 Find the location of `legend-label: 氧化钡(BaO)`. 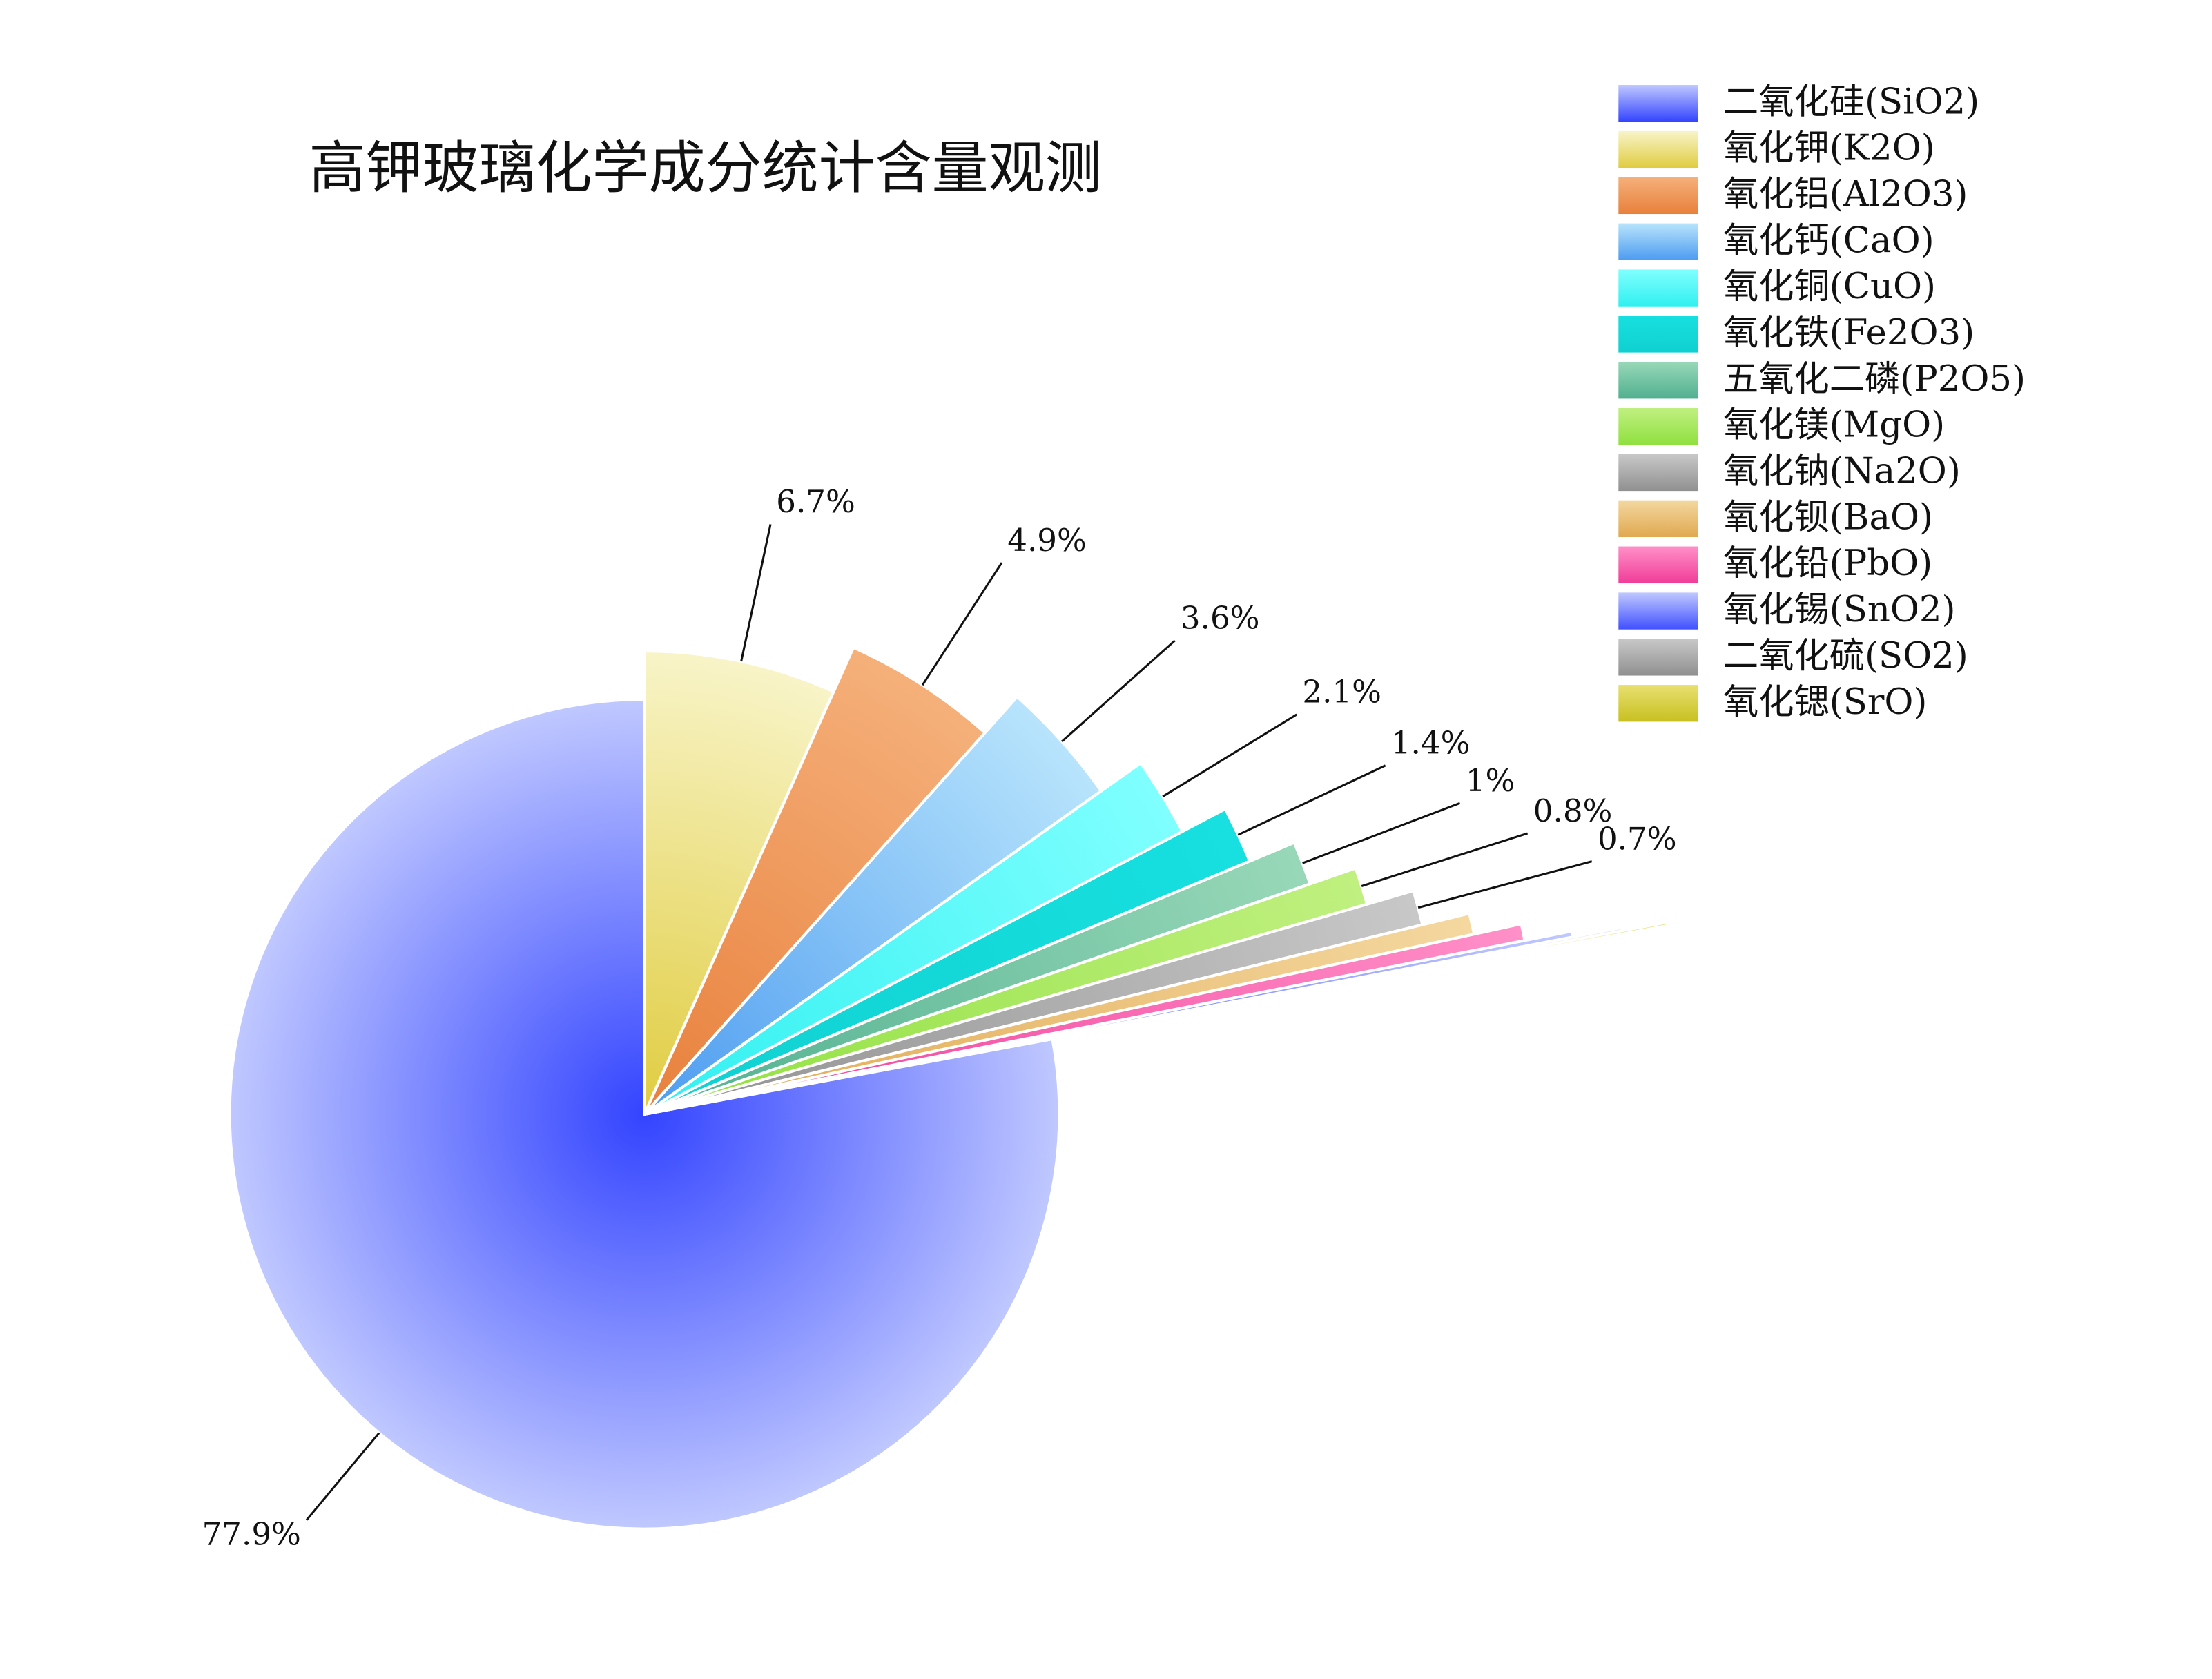

legend-label: 氧化钡(BaO) is located at coordinates (1828, 517).